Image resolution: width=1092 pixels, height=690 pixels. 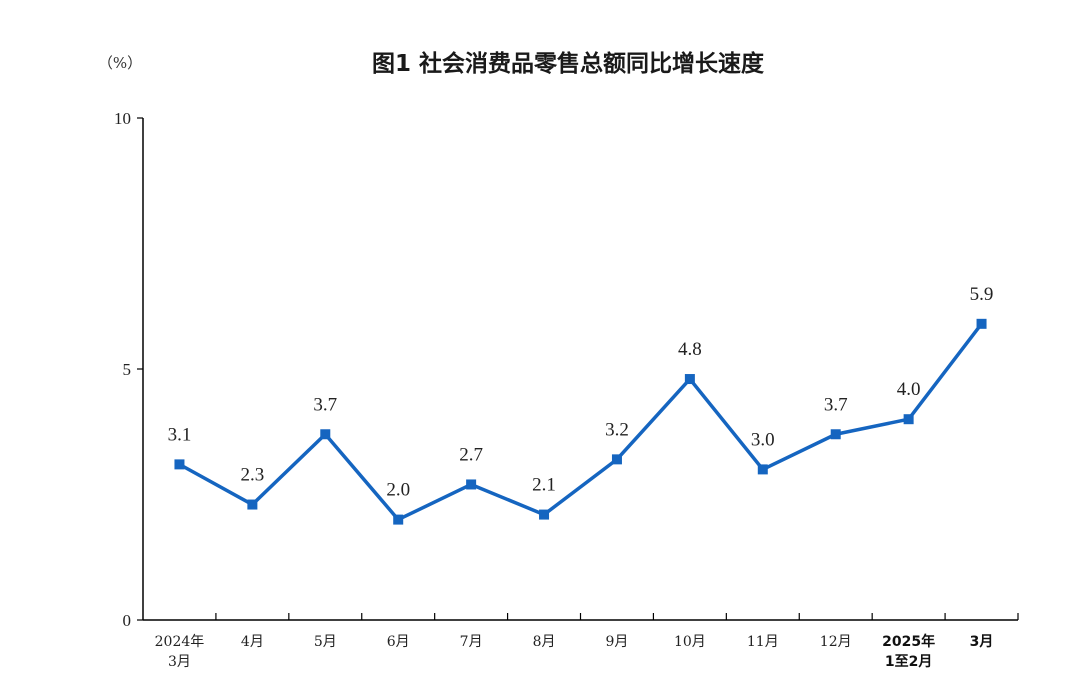 I want to click on x-tick-label-line: 7月, so click(x=471, y=642).